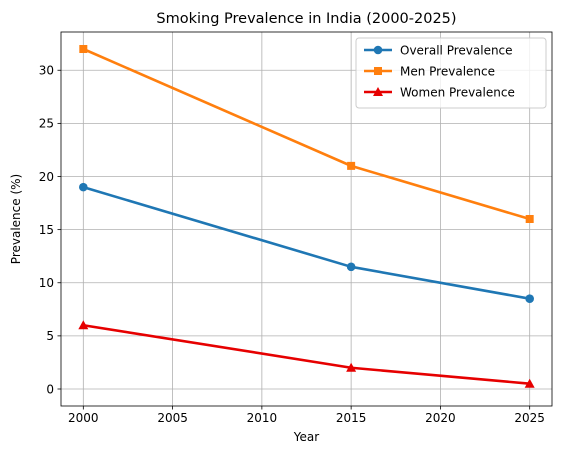 Image resolution: width=562 pixels, height=455 pixels. What do you see at coordinates (46, 177) in the screenshot?
I see `y-tick-label: 20` at bounding box center [46, 177].